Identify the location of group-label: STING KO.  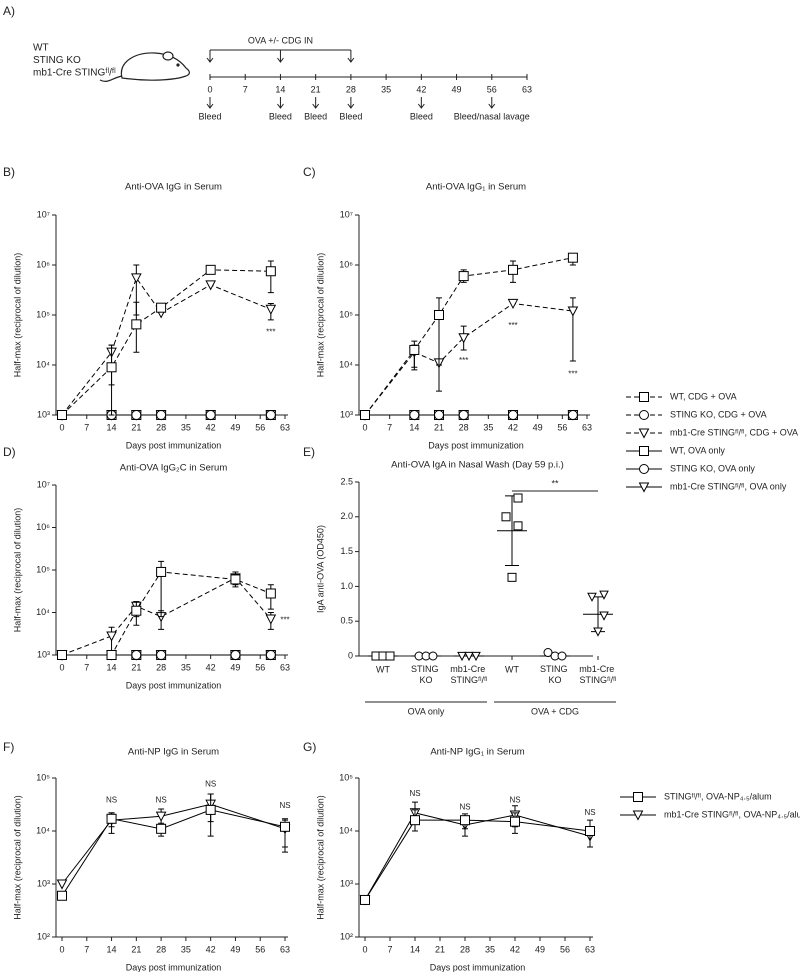
(57, 60).